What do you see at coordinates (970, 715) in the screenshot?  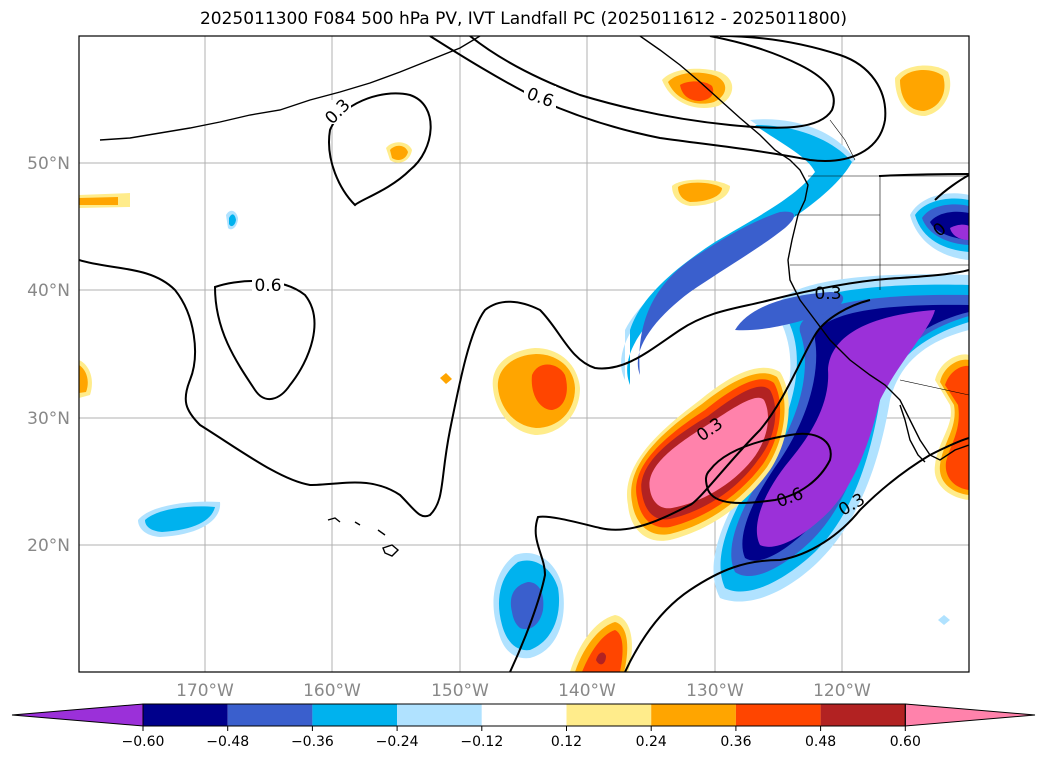 I see `colorbar-extend-max` at bounding box center [970, 715].